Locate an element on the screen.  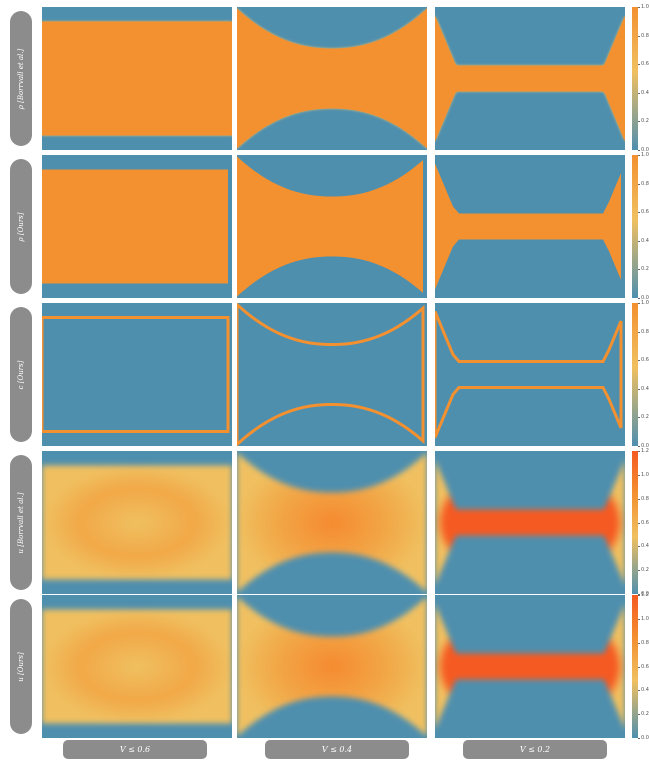
row-label: ρ [Ours] is located at coordinates (21, 226).